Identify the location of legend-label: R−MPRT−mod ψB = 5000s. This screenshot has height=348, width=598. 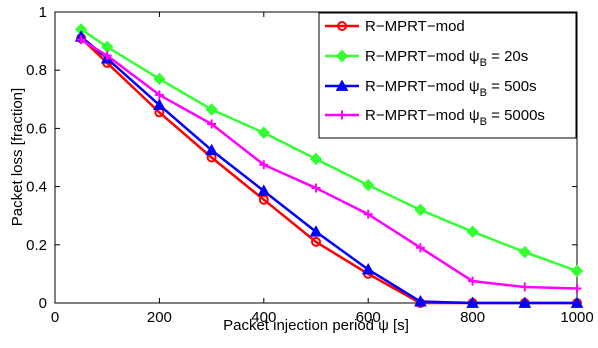
(455, 117).